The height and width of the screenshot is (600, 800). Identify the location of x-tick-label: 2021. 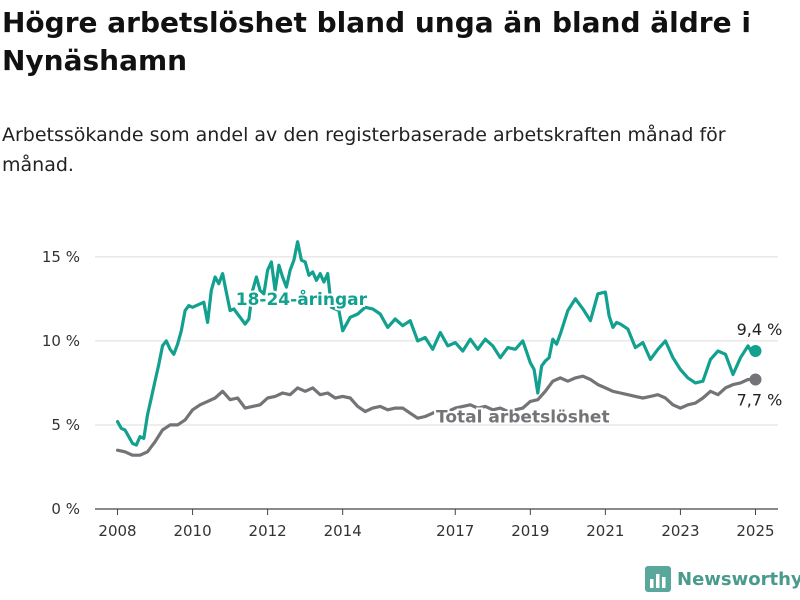
(605, 531).